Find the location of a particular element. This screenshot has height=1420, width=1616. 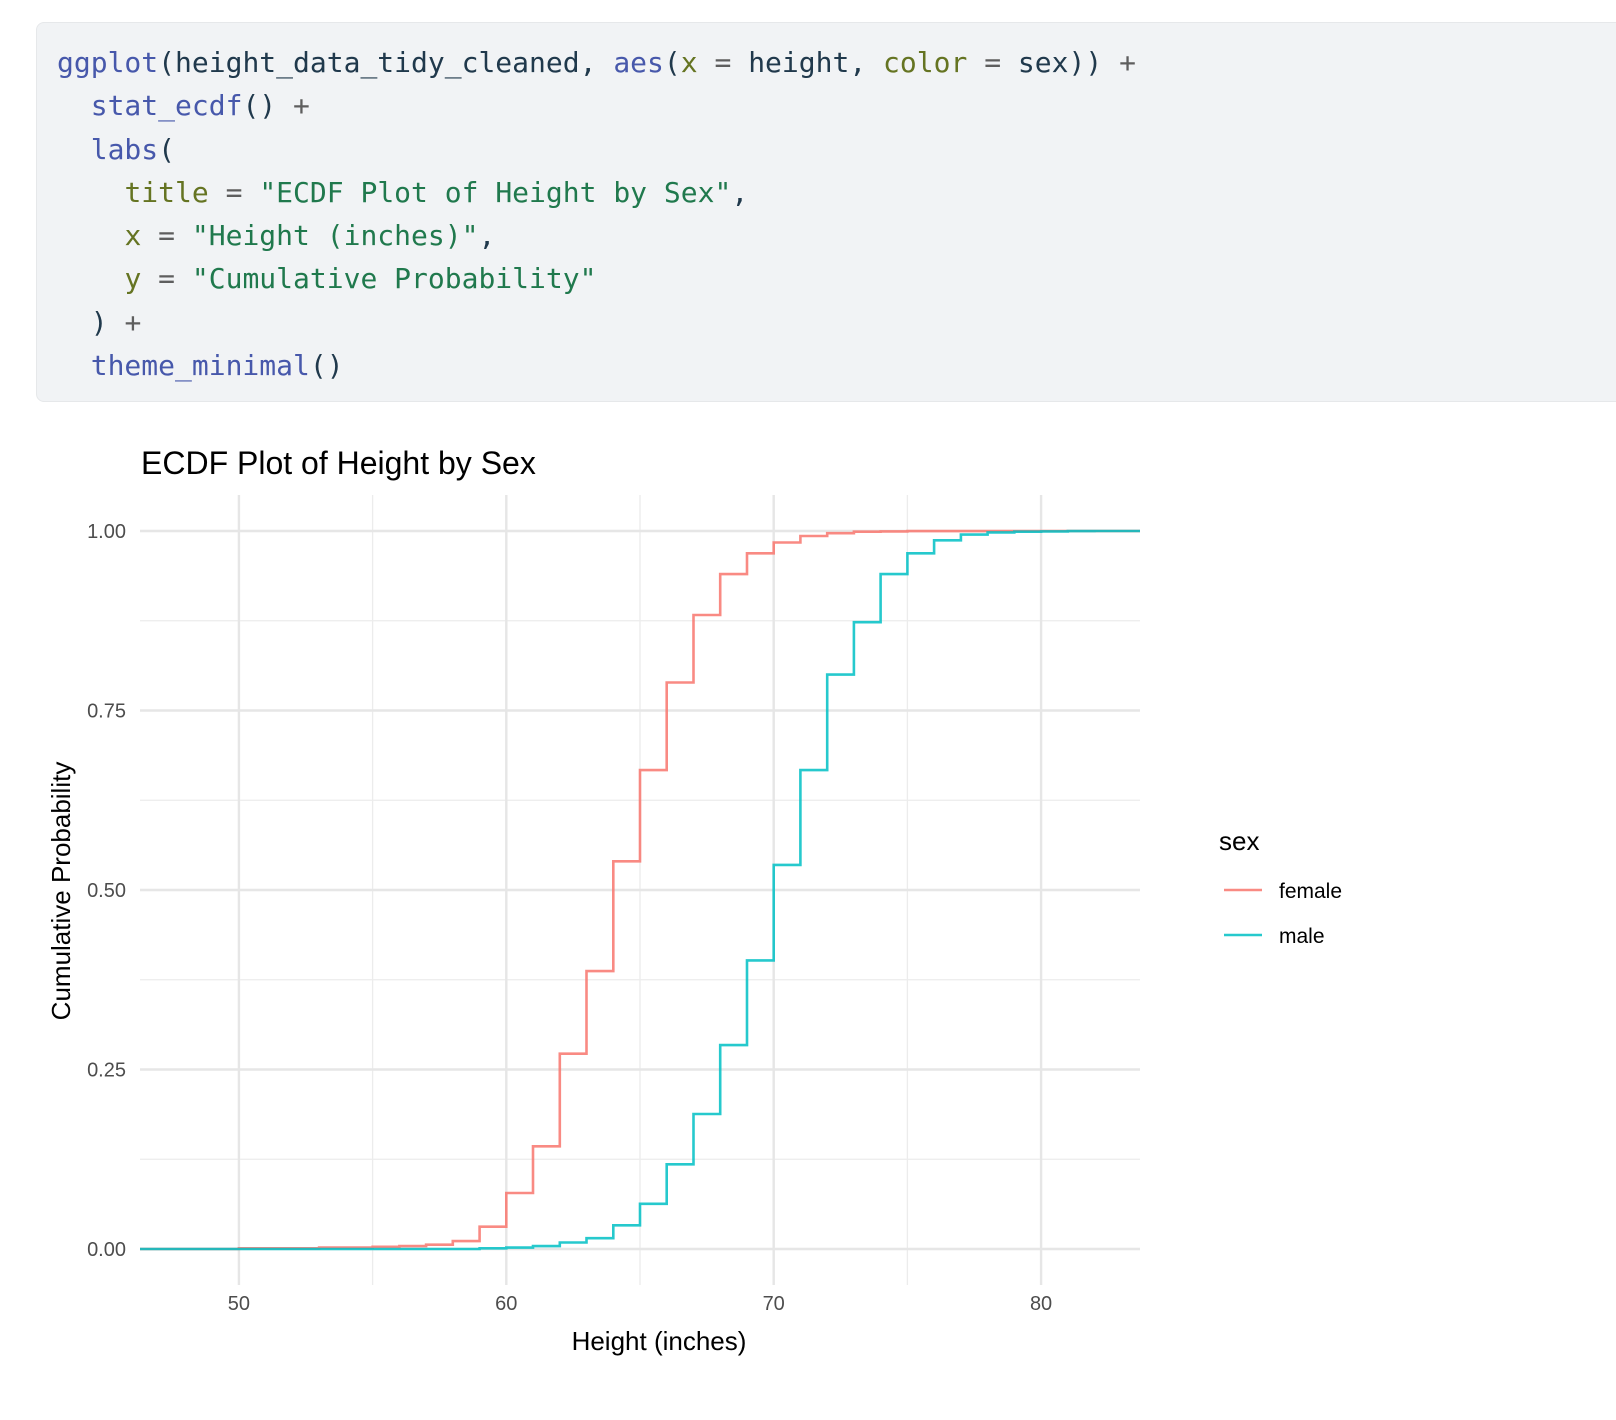

code-line: x = "Height (inches)", is located at coordinates (276, 235).